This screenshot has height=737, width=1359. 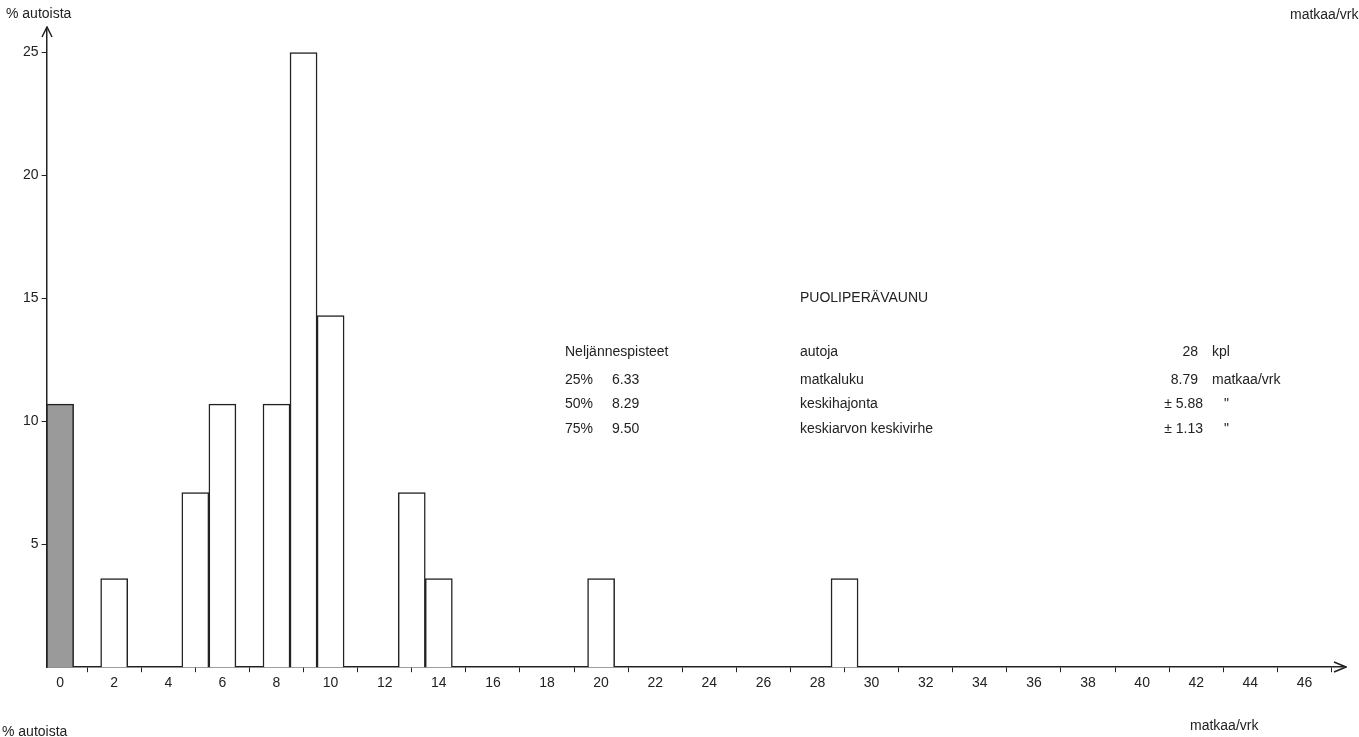 I want to click on x-tick-label: 24, so click(x=709, y=682).